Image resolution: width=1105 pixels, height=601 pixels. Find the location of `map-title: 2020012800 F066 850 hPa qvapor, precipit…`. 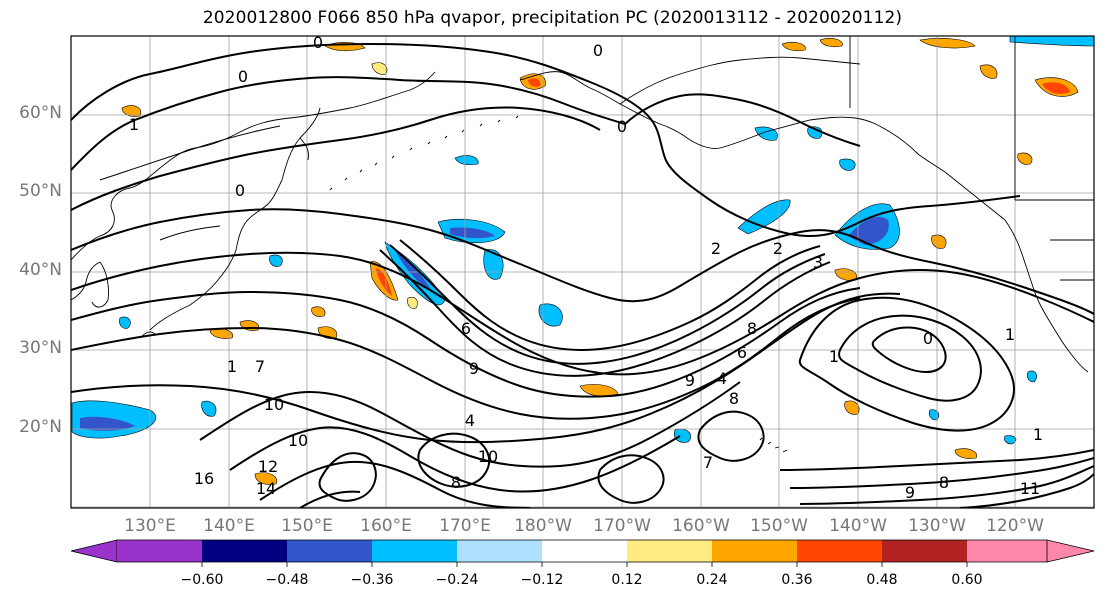

map-title: 2020012800 F066 850 hPa qvapor, precipit… is located at coordinates (552, 18).